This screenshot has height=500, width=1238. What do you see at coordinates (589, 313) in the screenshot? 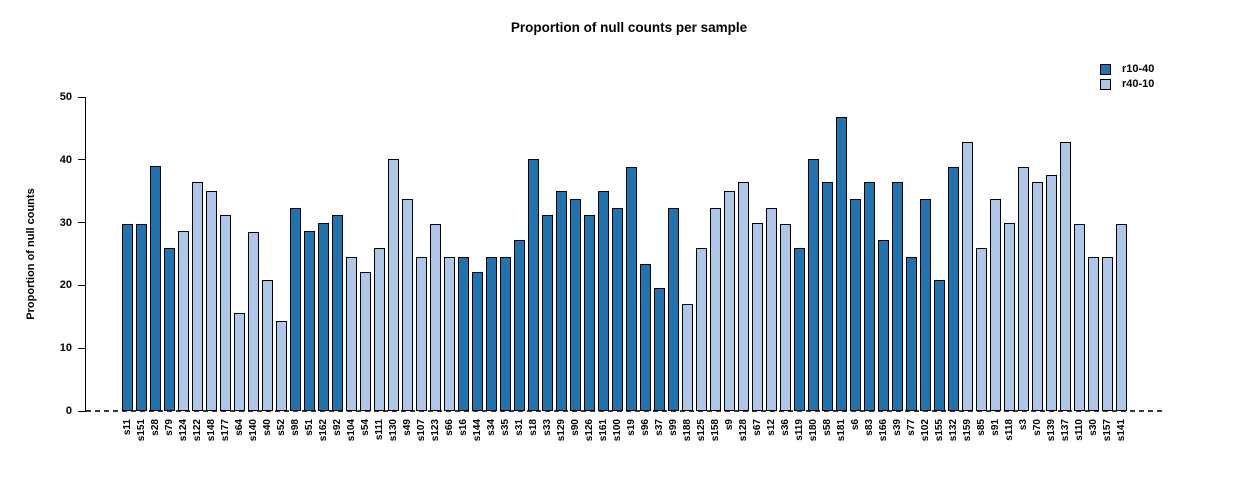
I see `bar-s126` at bounding box center [589, 313].